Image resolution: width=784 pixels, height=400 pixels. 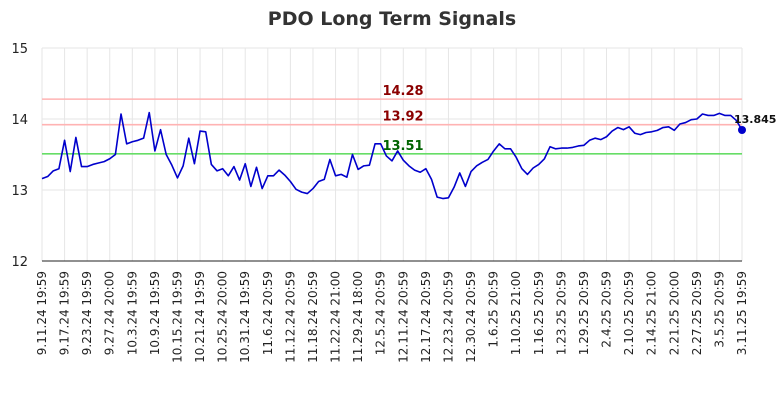 What do you see at coordinates (381, 313) in the screenshot?
I see `x-tick-label: 12.5.24 20:59` at bounding box center [381, 313].